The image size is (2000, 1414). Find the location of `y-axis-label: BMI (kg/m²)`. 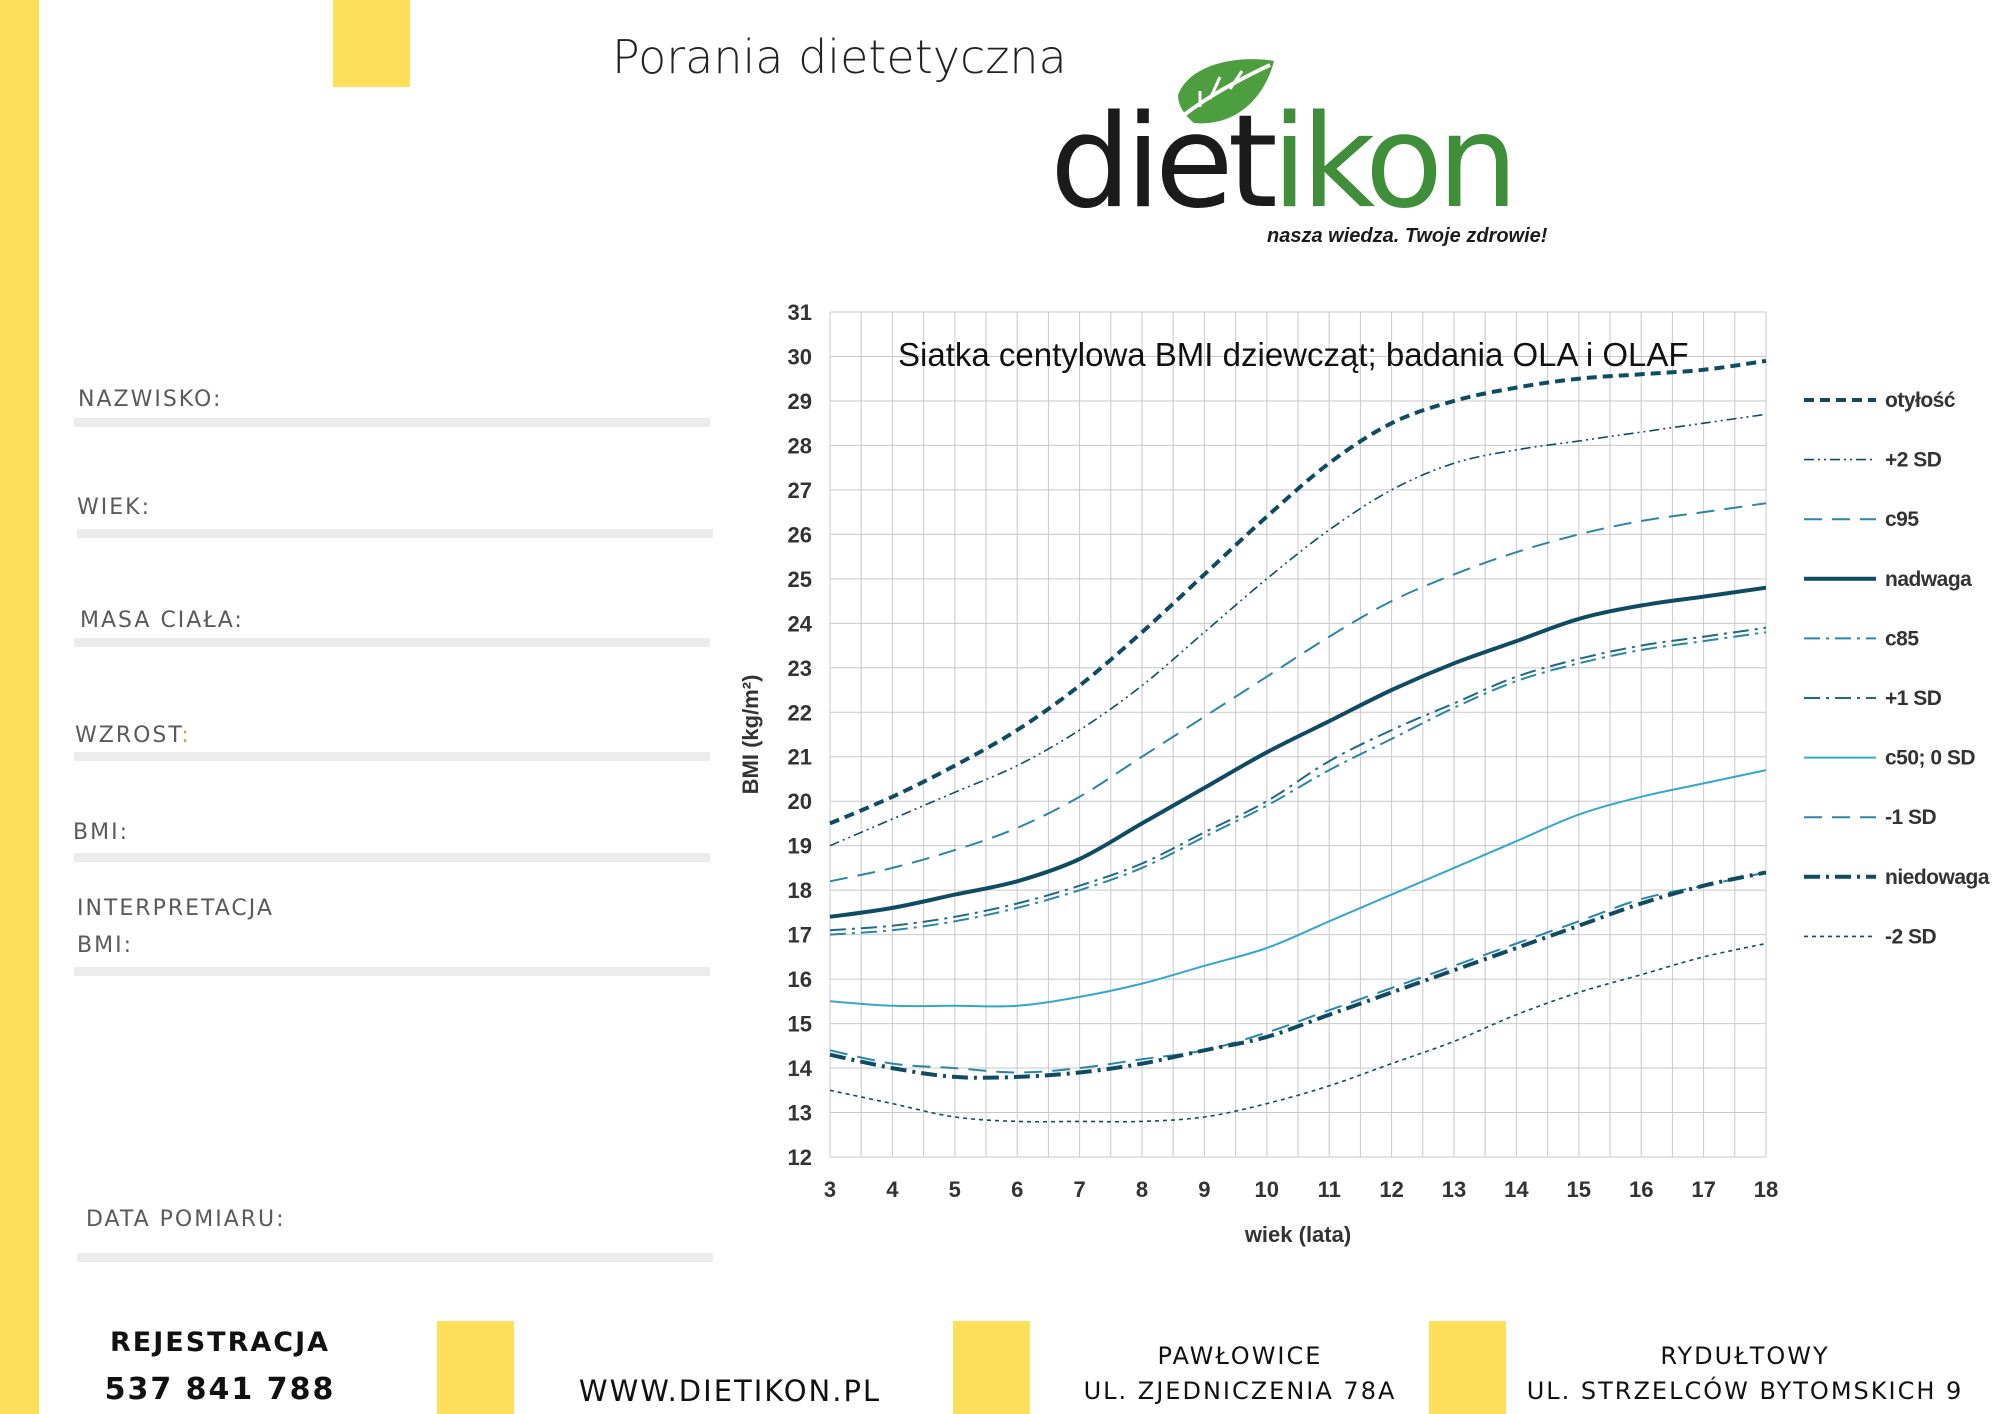

y-axis-label: BMI (kg/m²) is located at coordinates (750, 735).